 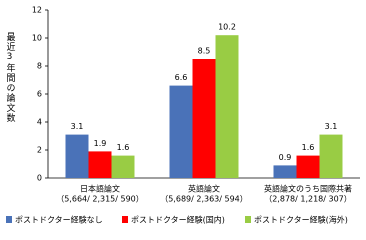 What do you see at coordinates (37, 38) in the screenshot?
I see `y-tick-label: 10` at bounding box center [37, 38].